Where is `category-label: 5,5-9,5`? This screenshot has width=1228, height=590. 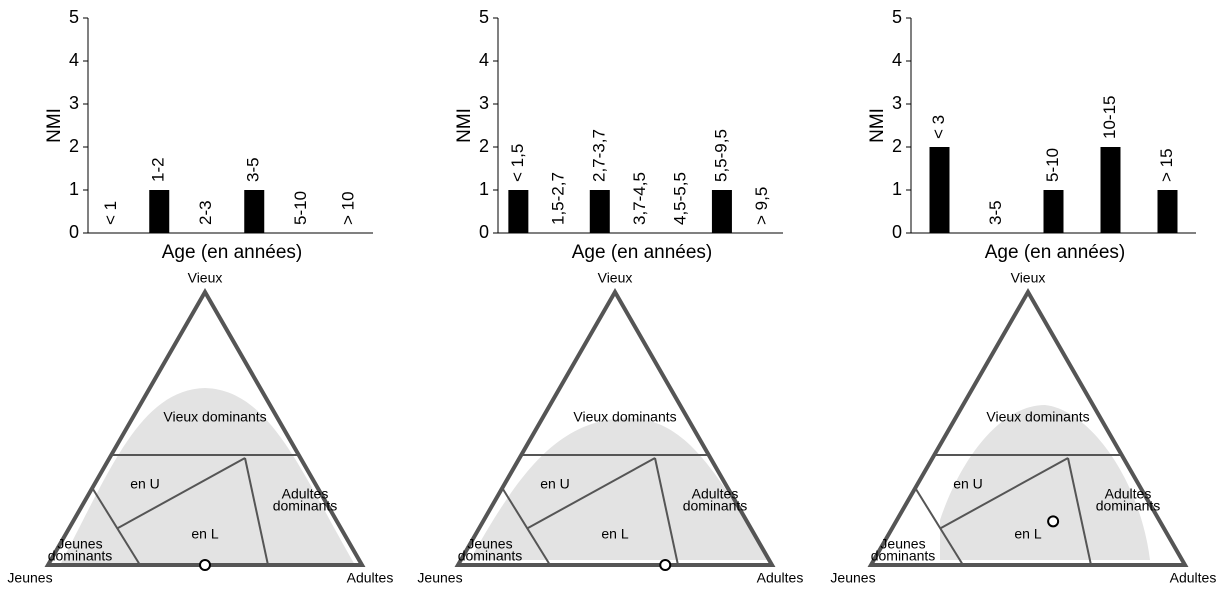 category-label: 5,5-9,5 is located at coordinates (720, 155).